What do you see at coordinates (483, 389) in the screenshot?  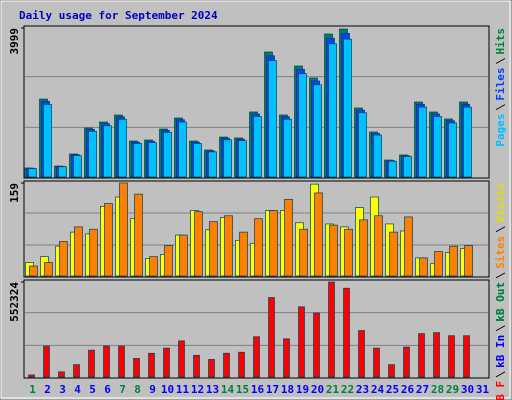 I see `x-tick-label: 31` at bounding box center [483, 389].